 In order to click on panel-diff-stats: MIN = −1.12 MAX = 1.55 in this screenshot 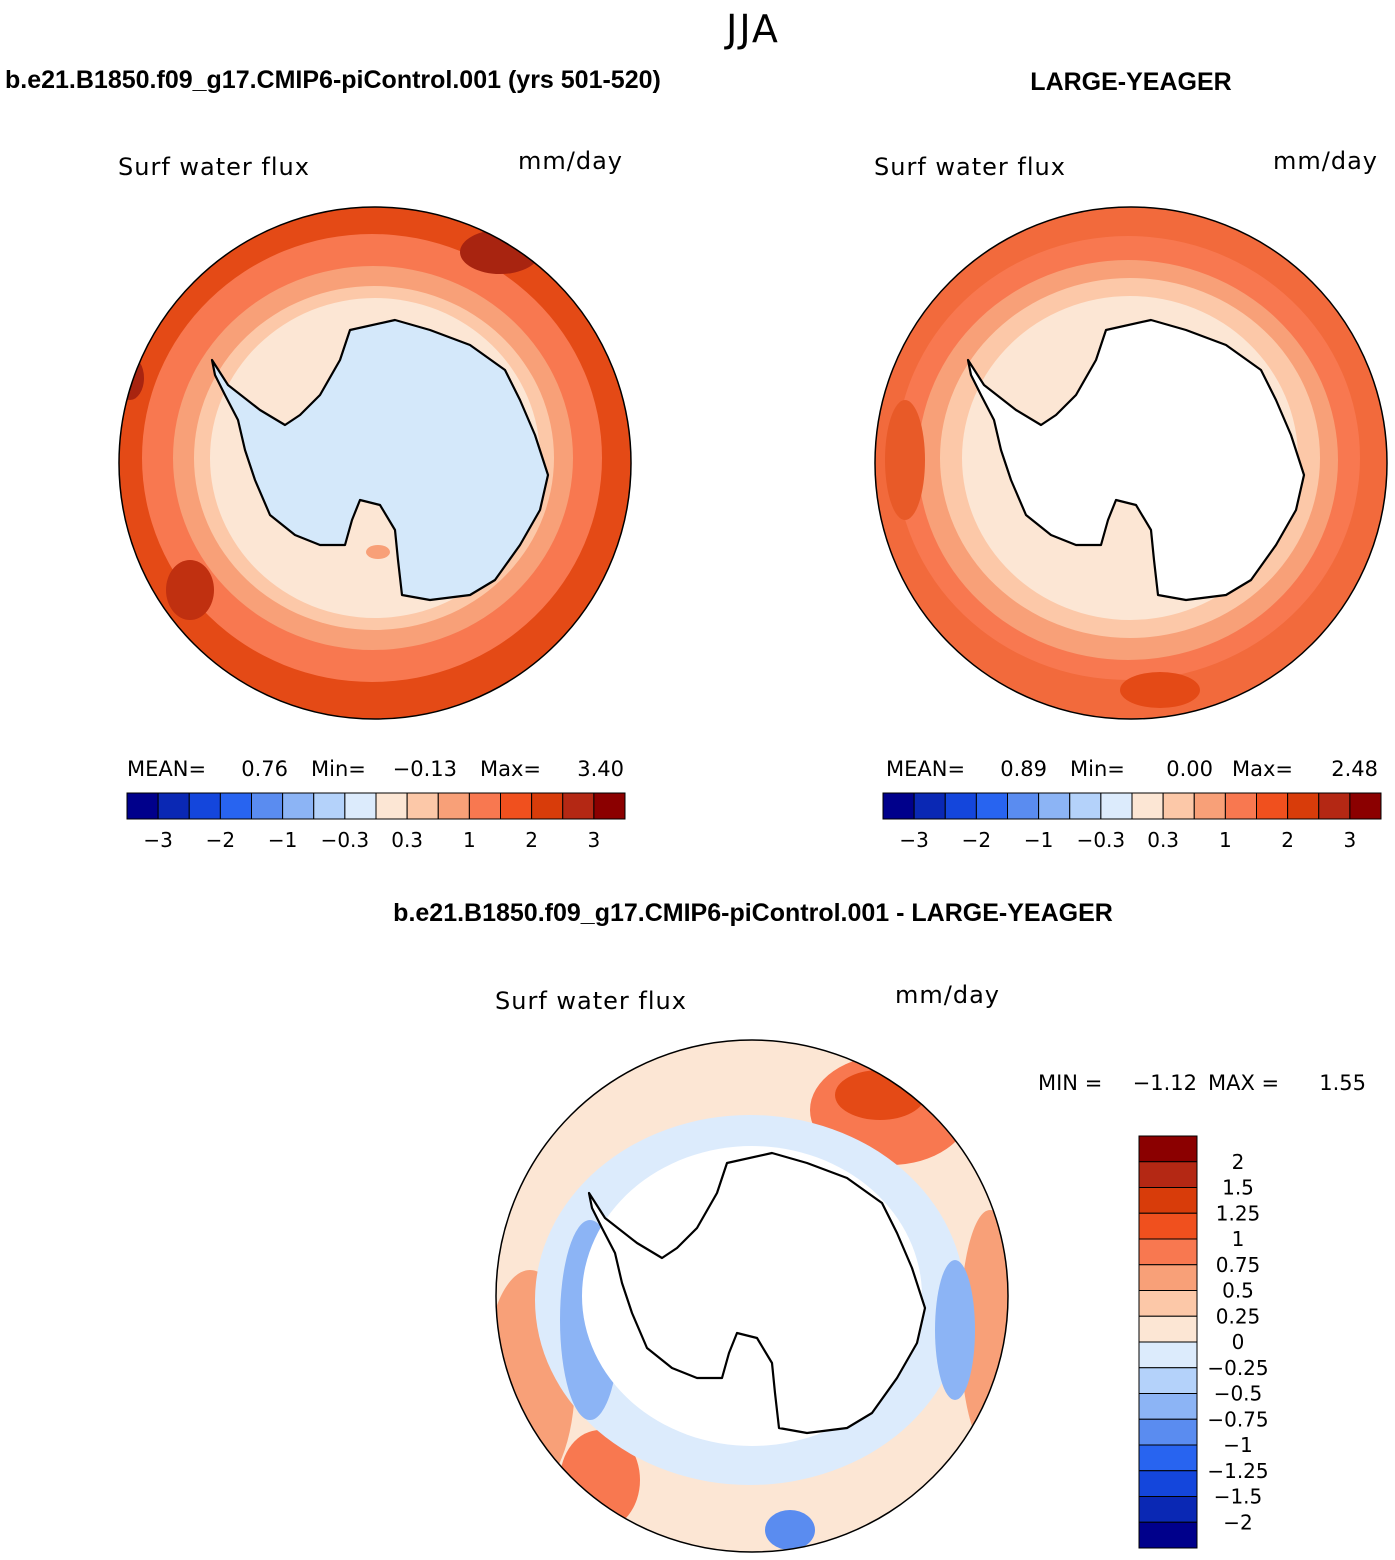, I will do `click(1202, 1083)`.